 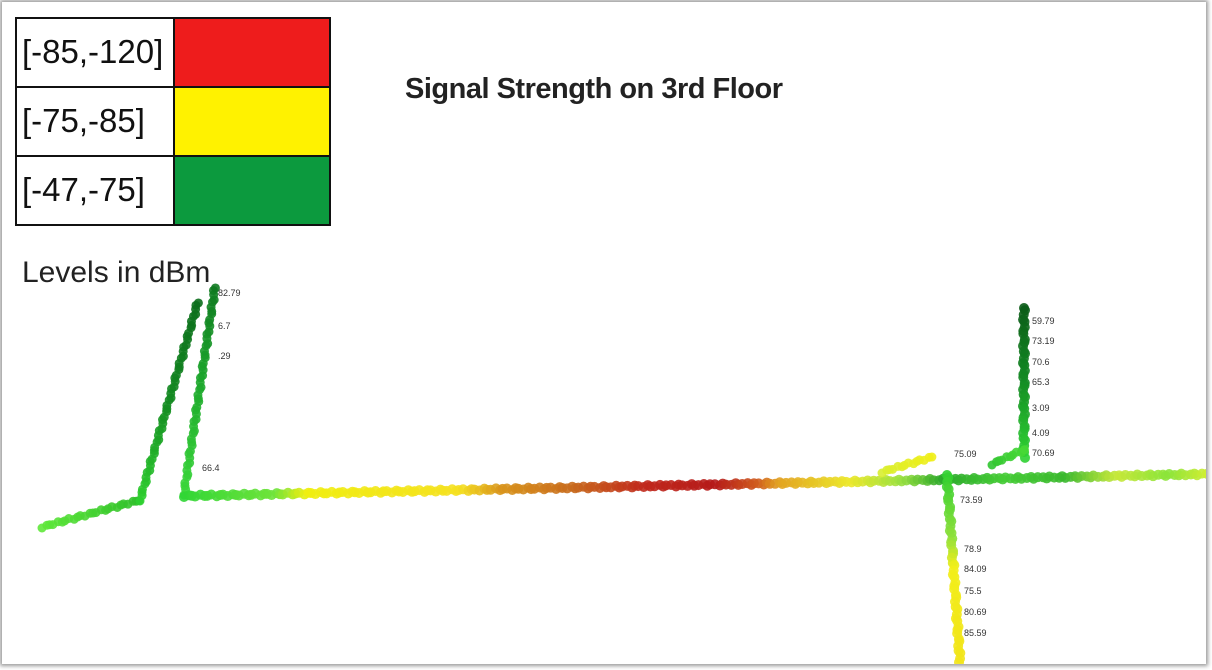 I want to click on legend-label: [-85,-120], so click(x=92, y=51).